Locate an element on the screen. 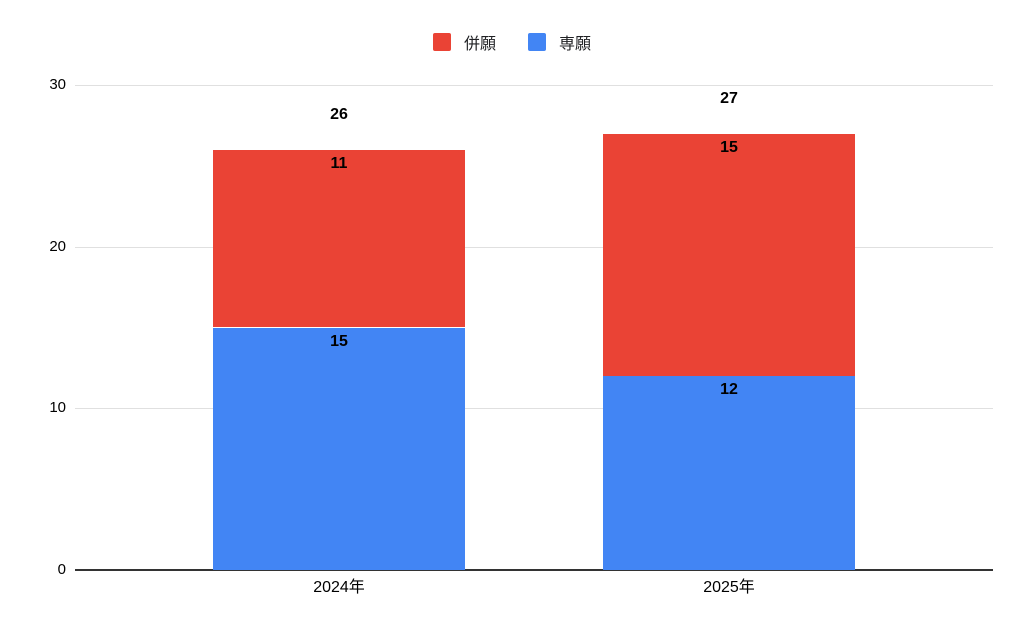  bar-segment: 11 is located at coordinates (339, 238).